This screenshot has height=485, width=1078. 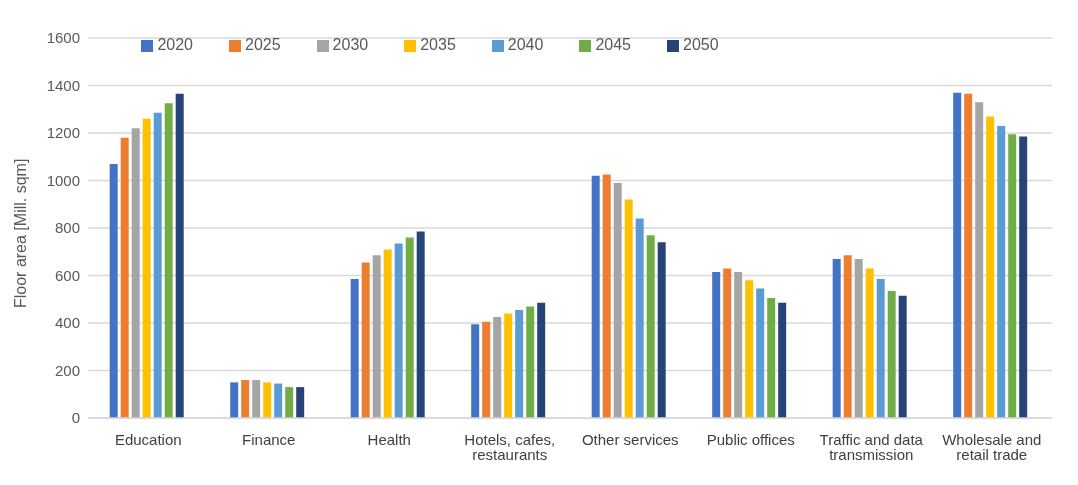 What do you see at coordinates (510, 446) in the screenshot?
I see `x-tick-label: Hotels, cafes, restaurants` at bounding box center [510, 446].